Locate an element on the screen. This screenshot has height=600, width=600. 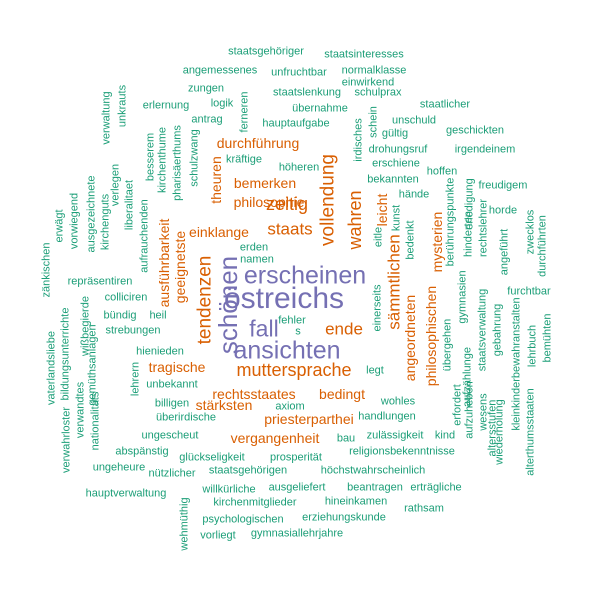
word-23: höheren is located at coordinates (299, 167).